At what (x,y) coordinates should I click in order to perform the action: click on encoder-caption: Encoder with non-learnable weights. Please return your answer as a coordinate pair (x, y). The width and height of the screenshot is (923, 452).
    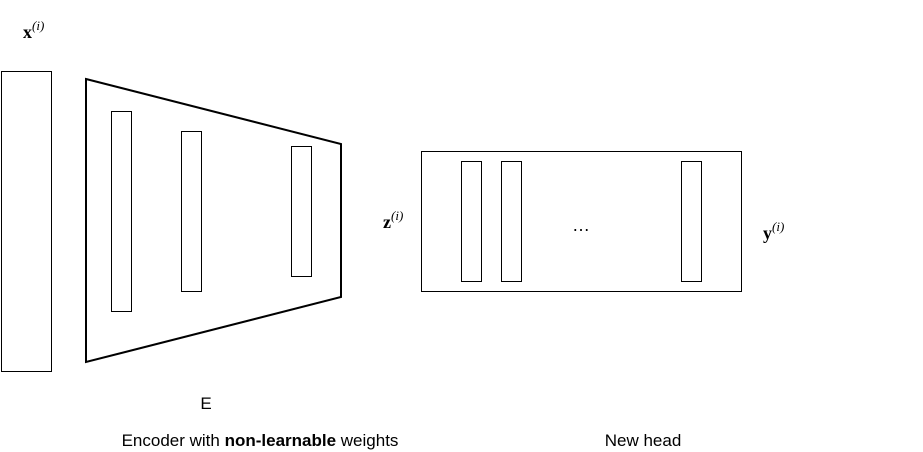
    Looking at the image, I should click on (260, 440).